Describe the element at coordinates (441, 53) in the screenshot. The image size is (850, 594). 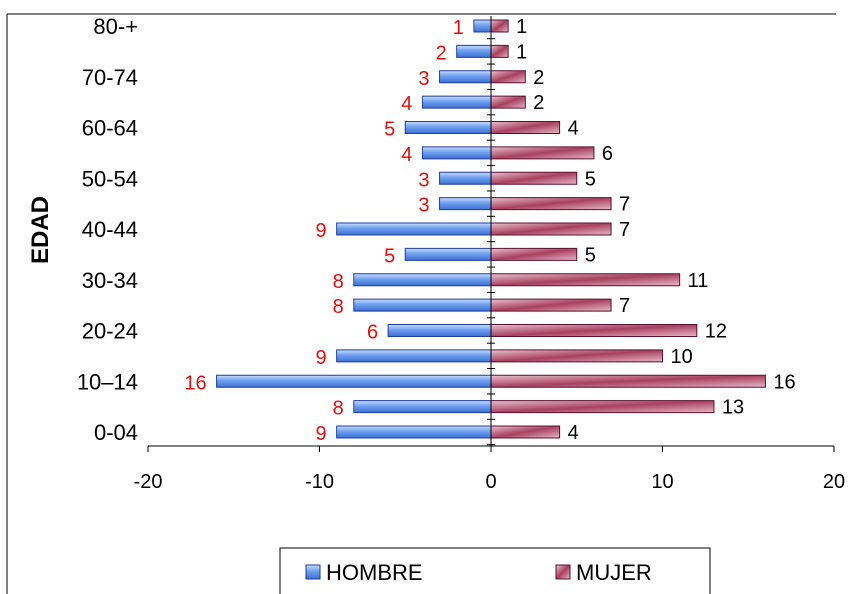
I see `data-label-hombre: 2` at that location.